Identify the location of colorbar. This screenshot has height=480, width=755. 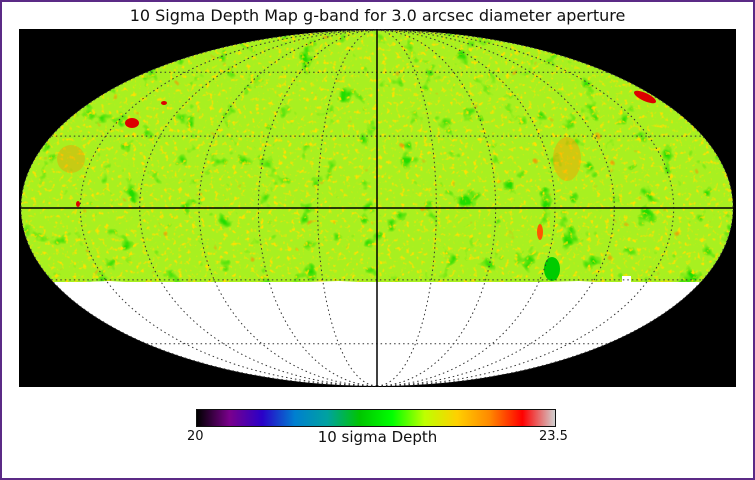
(376, 418).